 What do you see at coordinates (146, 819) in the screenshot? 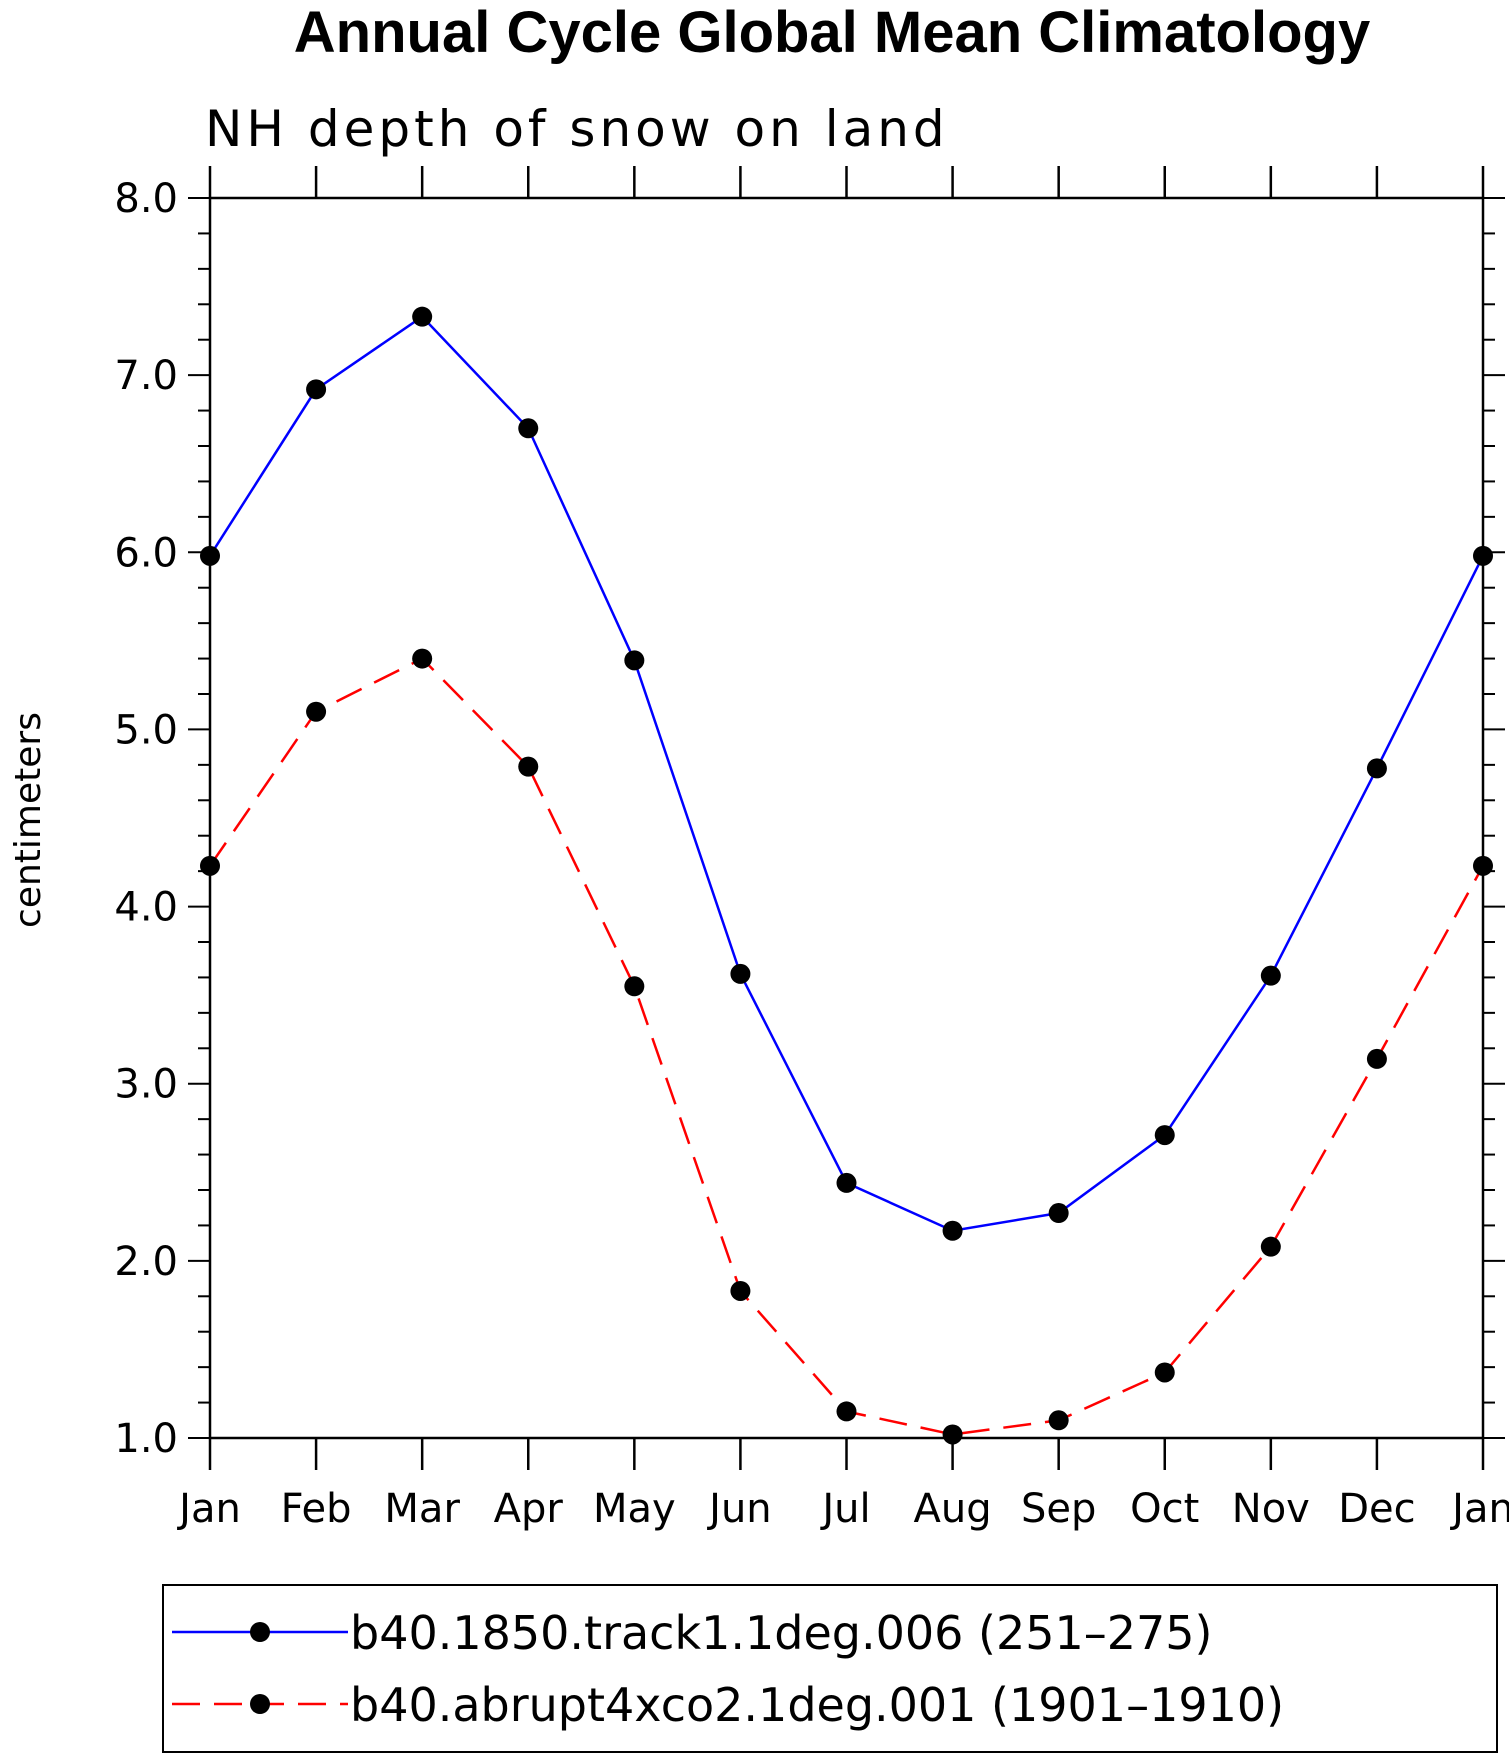
I see `y-tick-labels: 1.0 2.0 3.0 4.0 5.0 6.0 7.0 8.0` at bounding box center [146, 819].